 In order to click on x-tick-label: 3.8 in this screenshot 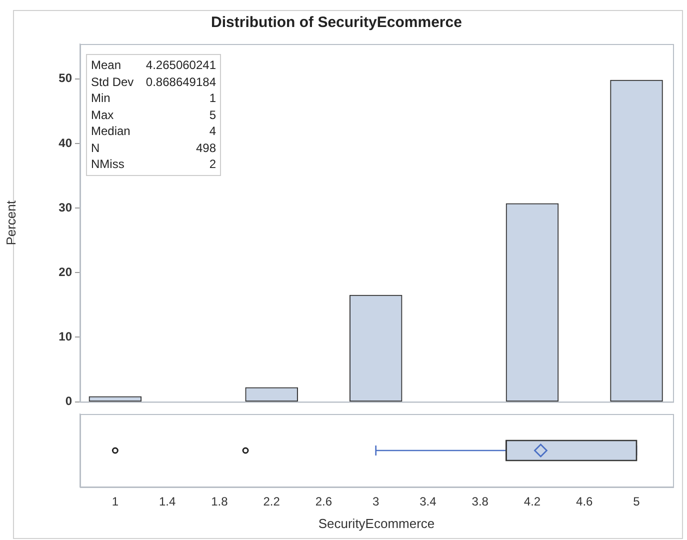, I will do `click(480, 501)`.